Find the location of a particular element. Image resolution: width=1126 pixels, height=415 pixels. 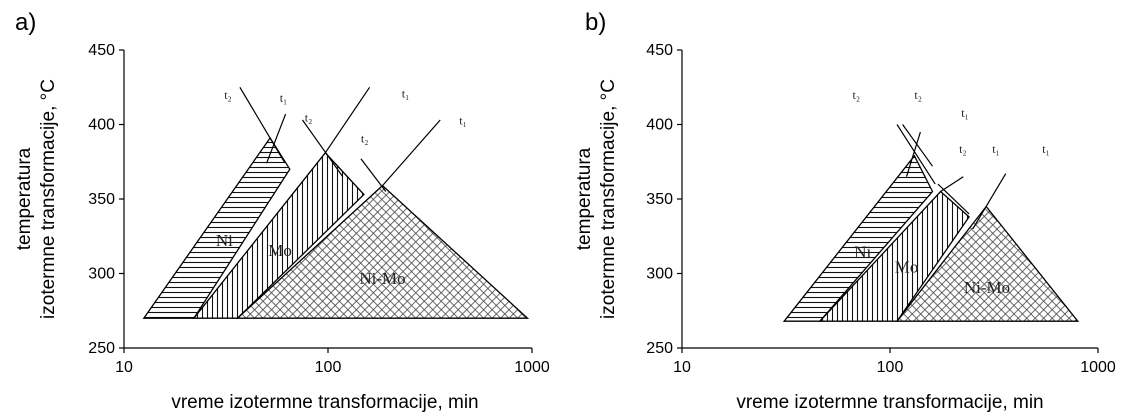

panel-label: b) is located at coordinates (595, 22).